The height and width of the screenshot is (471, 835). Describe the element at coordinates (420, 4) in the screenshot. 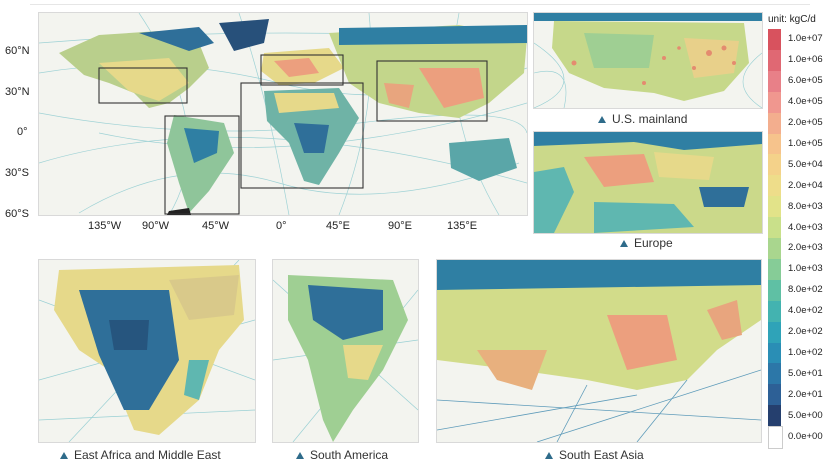

I see `top-divider` at that location.